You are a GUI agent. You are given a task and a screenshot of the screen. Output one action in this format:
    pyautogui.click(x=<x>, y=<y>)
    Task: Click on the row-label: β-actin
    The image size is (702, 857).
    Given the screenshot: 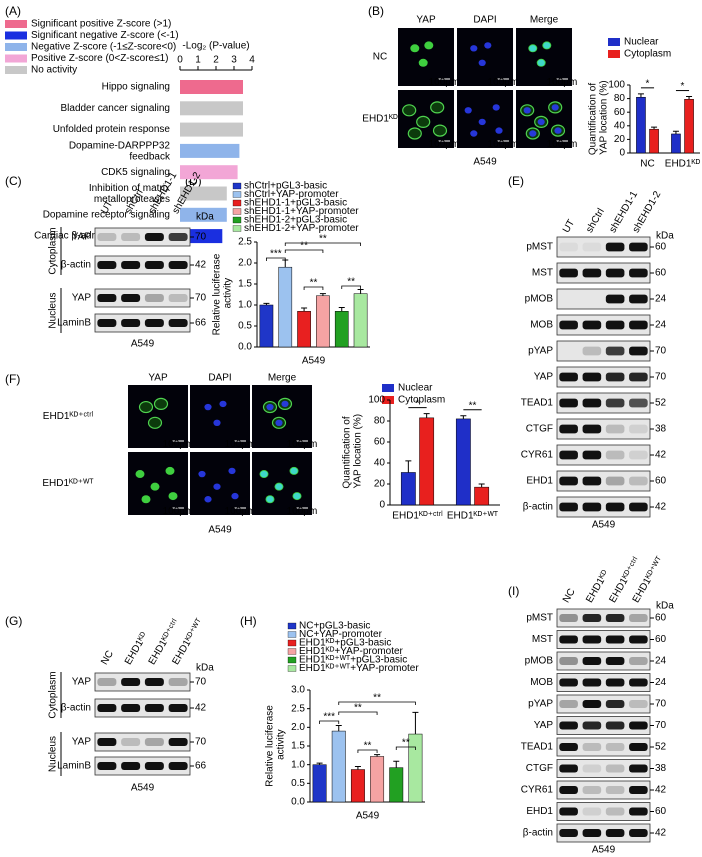 What is the action you would take?
    pyautogui.click(x=76, y=265)
    